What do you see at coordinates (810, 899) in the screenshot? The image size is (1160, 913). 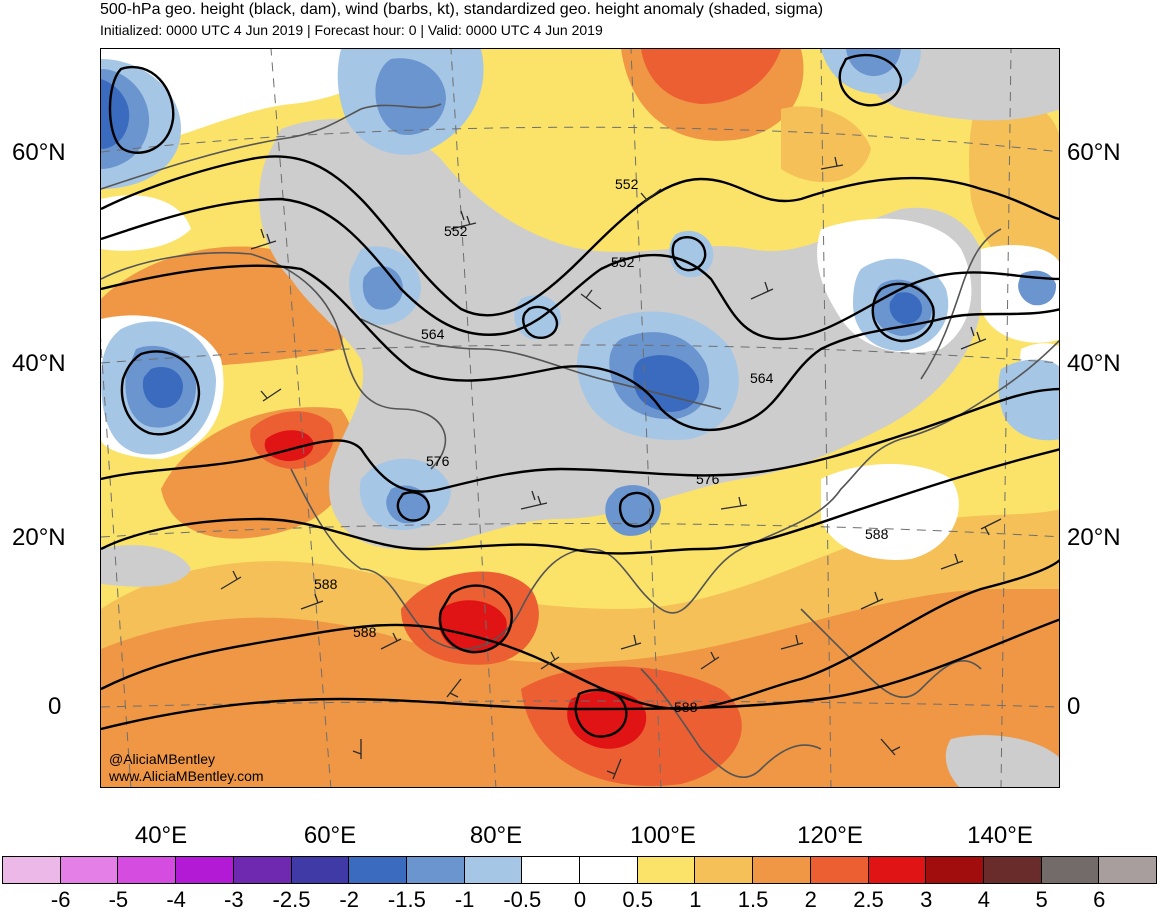 I see `colorbar-tick-label: 2` at bounding box center [810, 899].